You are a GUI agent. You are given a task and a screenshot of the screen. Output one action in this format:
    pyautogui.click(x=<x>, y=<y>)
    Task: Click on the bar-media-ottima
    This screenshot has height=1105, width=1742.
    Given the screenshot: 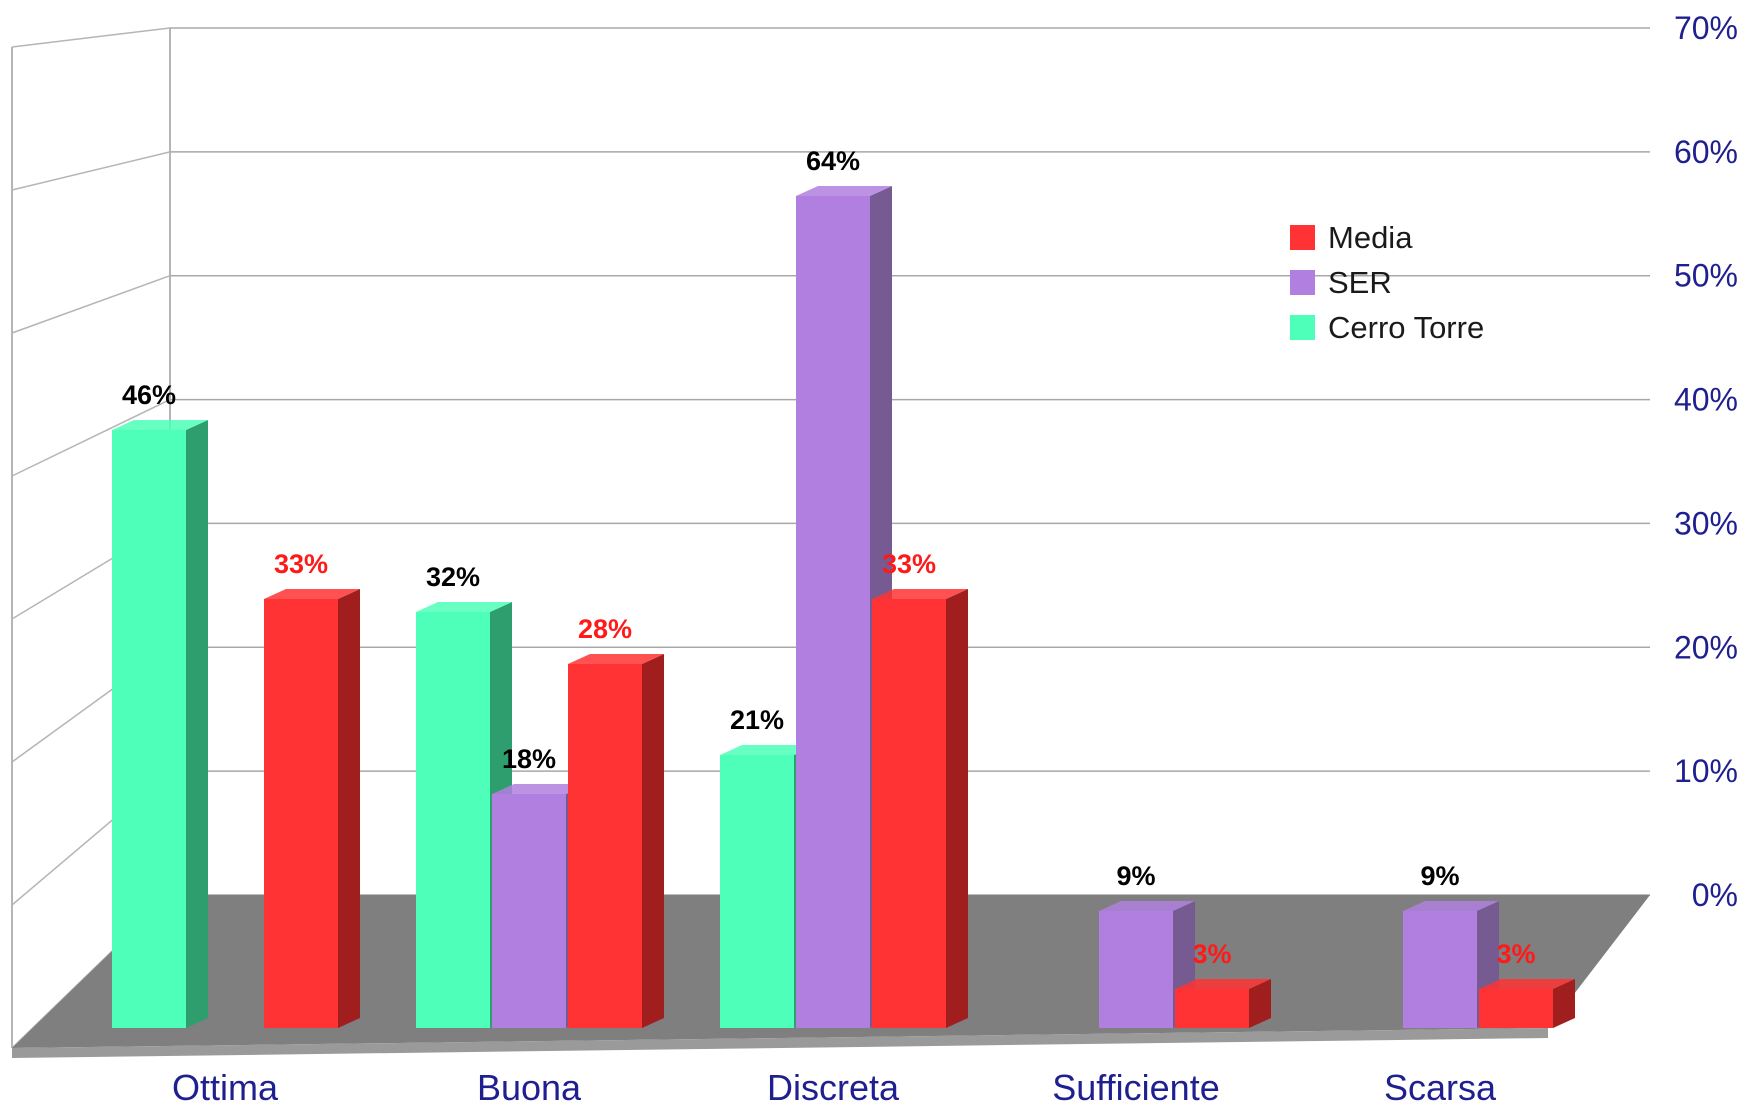 What is the action you would take?
    pyautogui.click(x=312, y=808)
    